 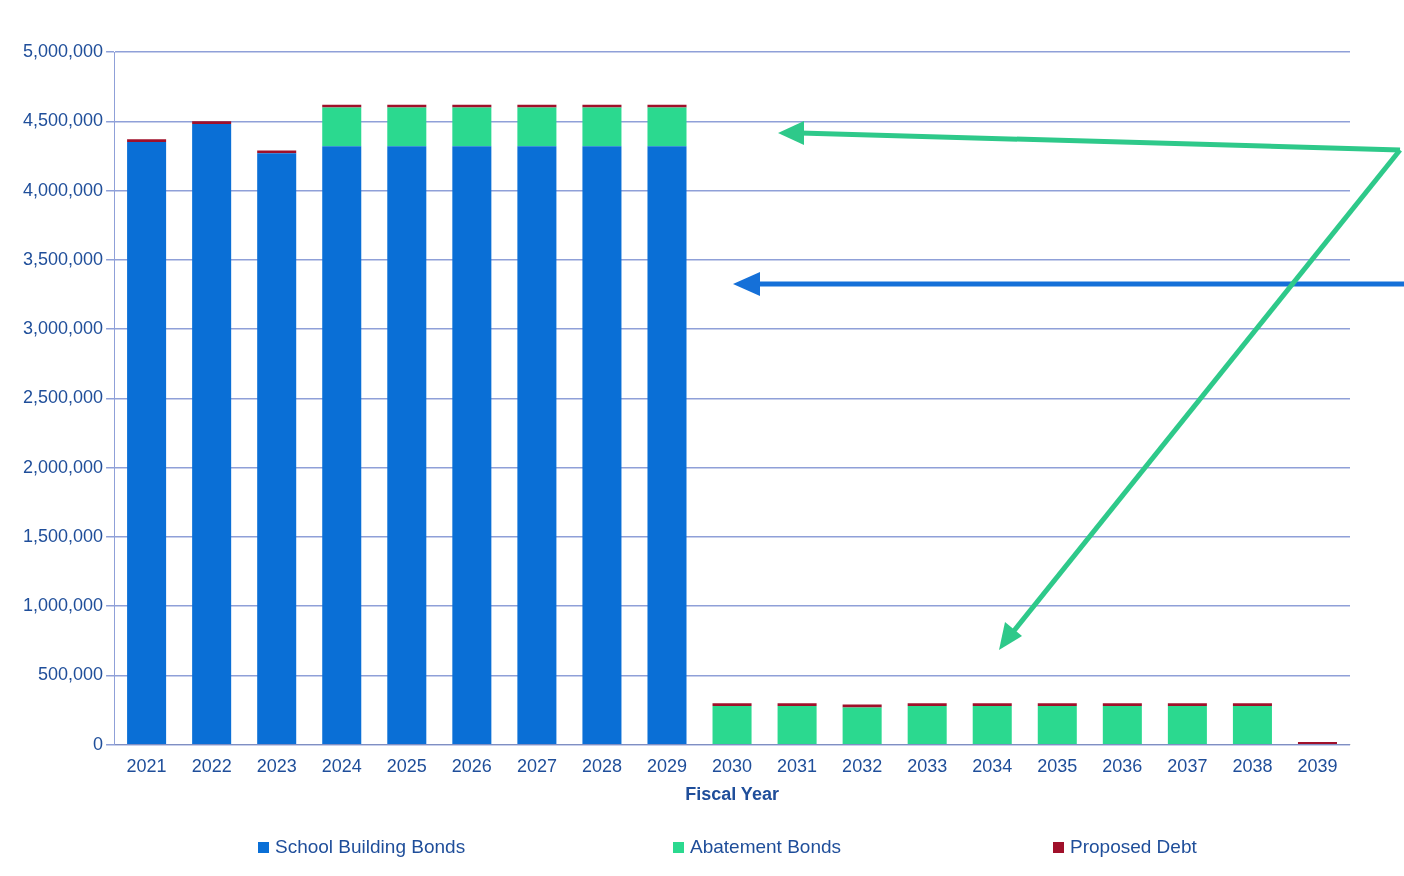 I want to click on y-tick-label: 2,000,000, so click(x=63, y=466).